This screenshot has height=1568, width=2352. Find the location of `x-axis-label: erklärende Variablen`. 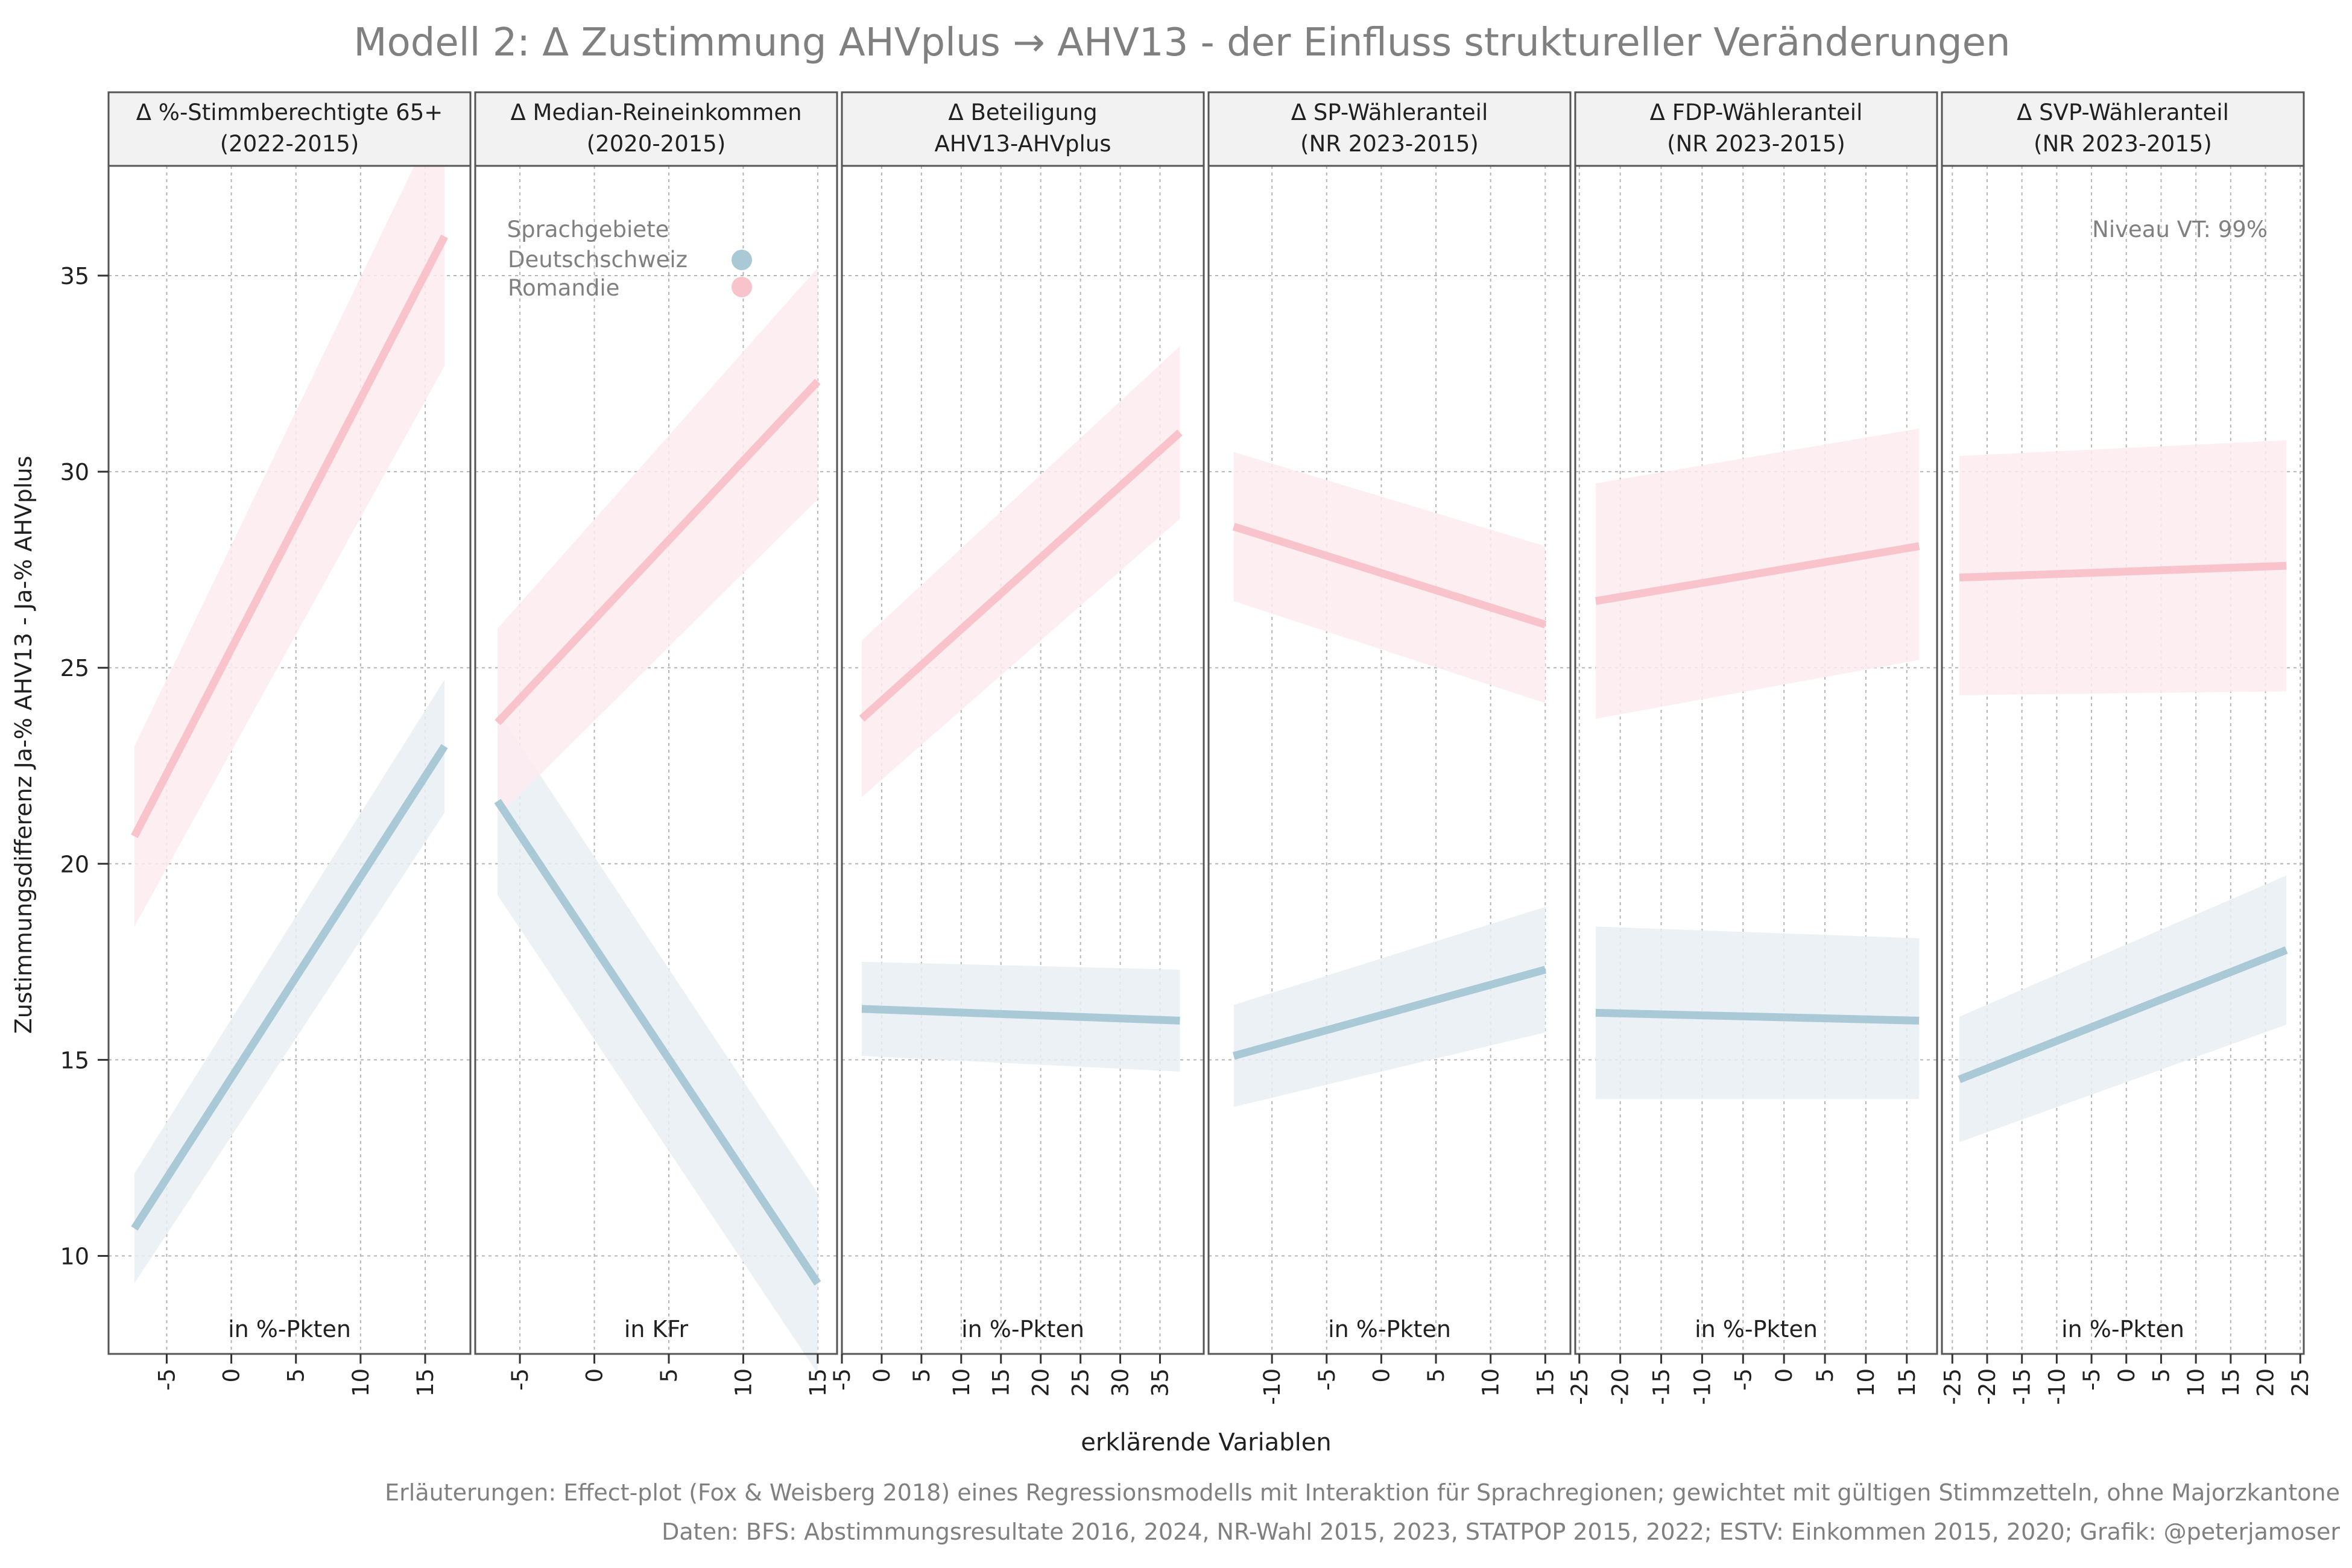

x-axis-label: erklärende Variablen is located at coordinates (1206, 1442).